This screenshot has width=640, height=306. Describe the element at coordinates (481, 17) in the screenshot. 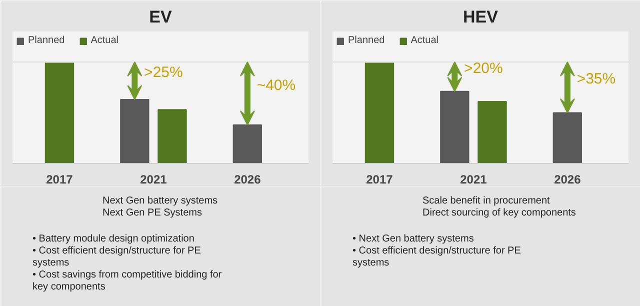

I see `chart-title: HEV` at that location.